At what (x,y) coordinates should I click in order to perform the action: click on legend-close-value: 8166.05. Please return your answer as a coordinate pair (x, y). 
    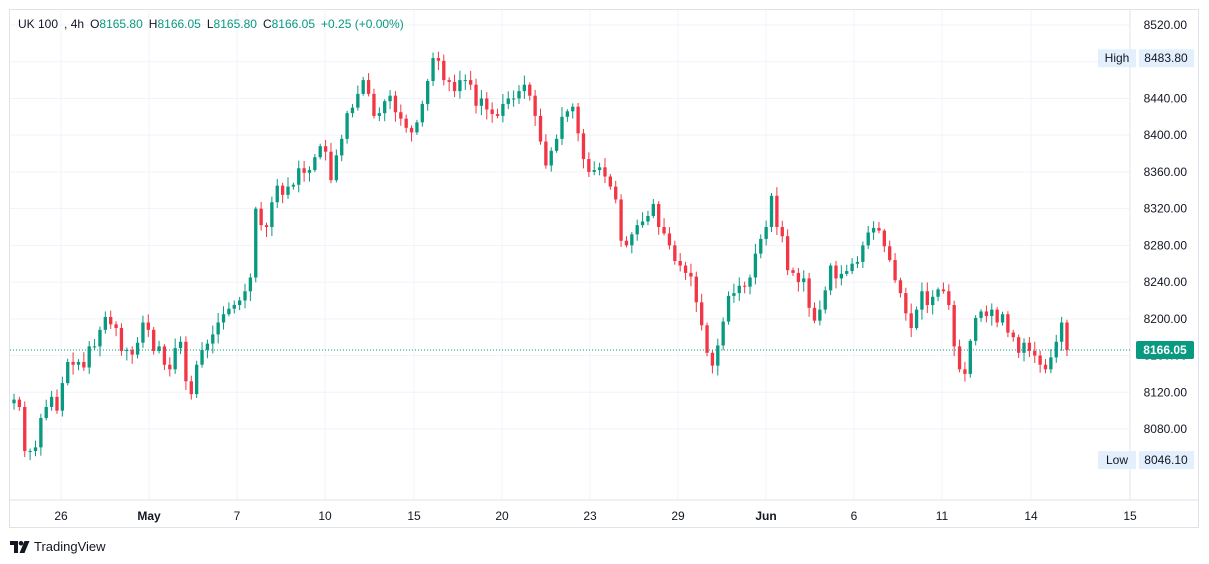
    Looking at the image, I should click on (293, 24).